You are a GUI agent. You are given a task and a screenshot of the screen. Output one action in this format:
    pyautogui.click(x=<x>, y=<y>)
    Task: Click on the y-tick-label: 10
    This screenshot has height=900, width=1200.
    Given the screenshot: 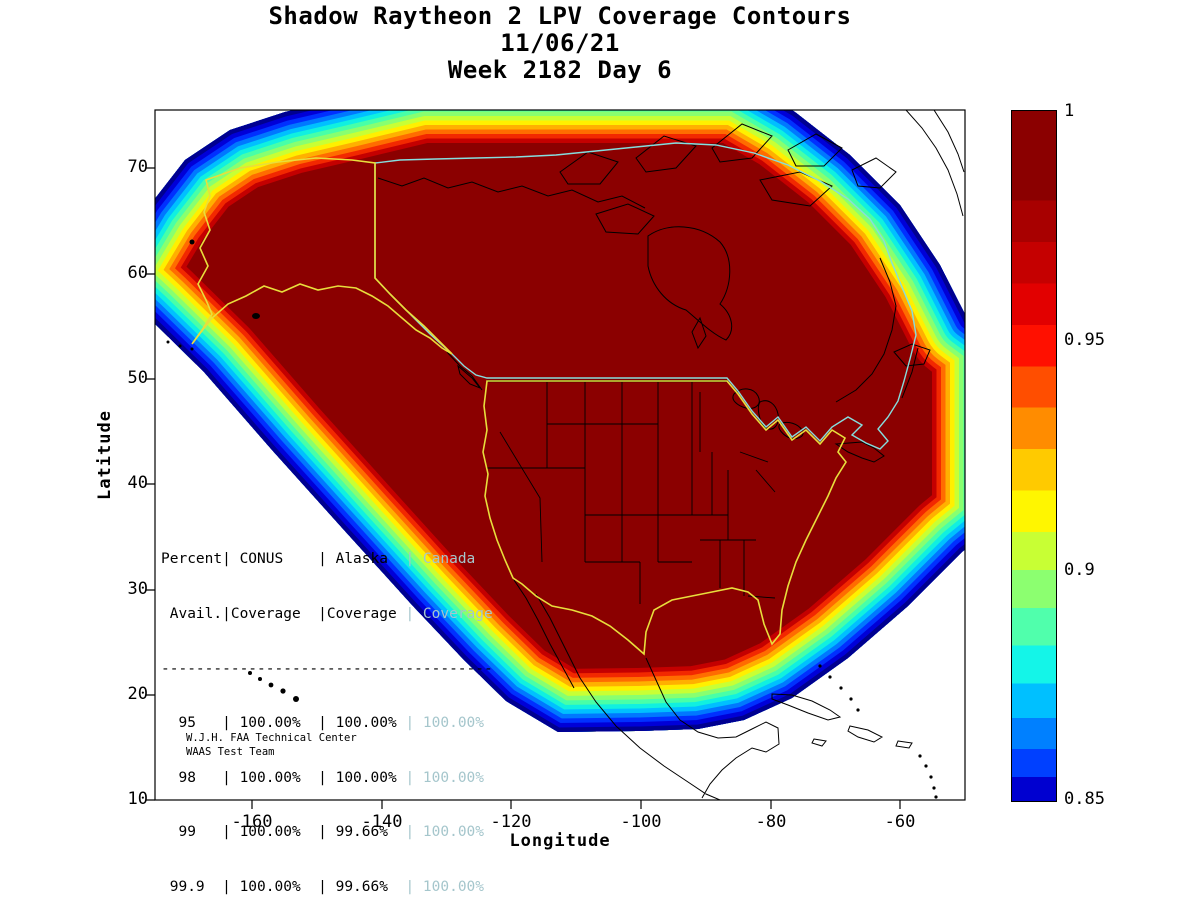 What is the action you would take?
    pyautogui.click(x=137, y=799)
    